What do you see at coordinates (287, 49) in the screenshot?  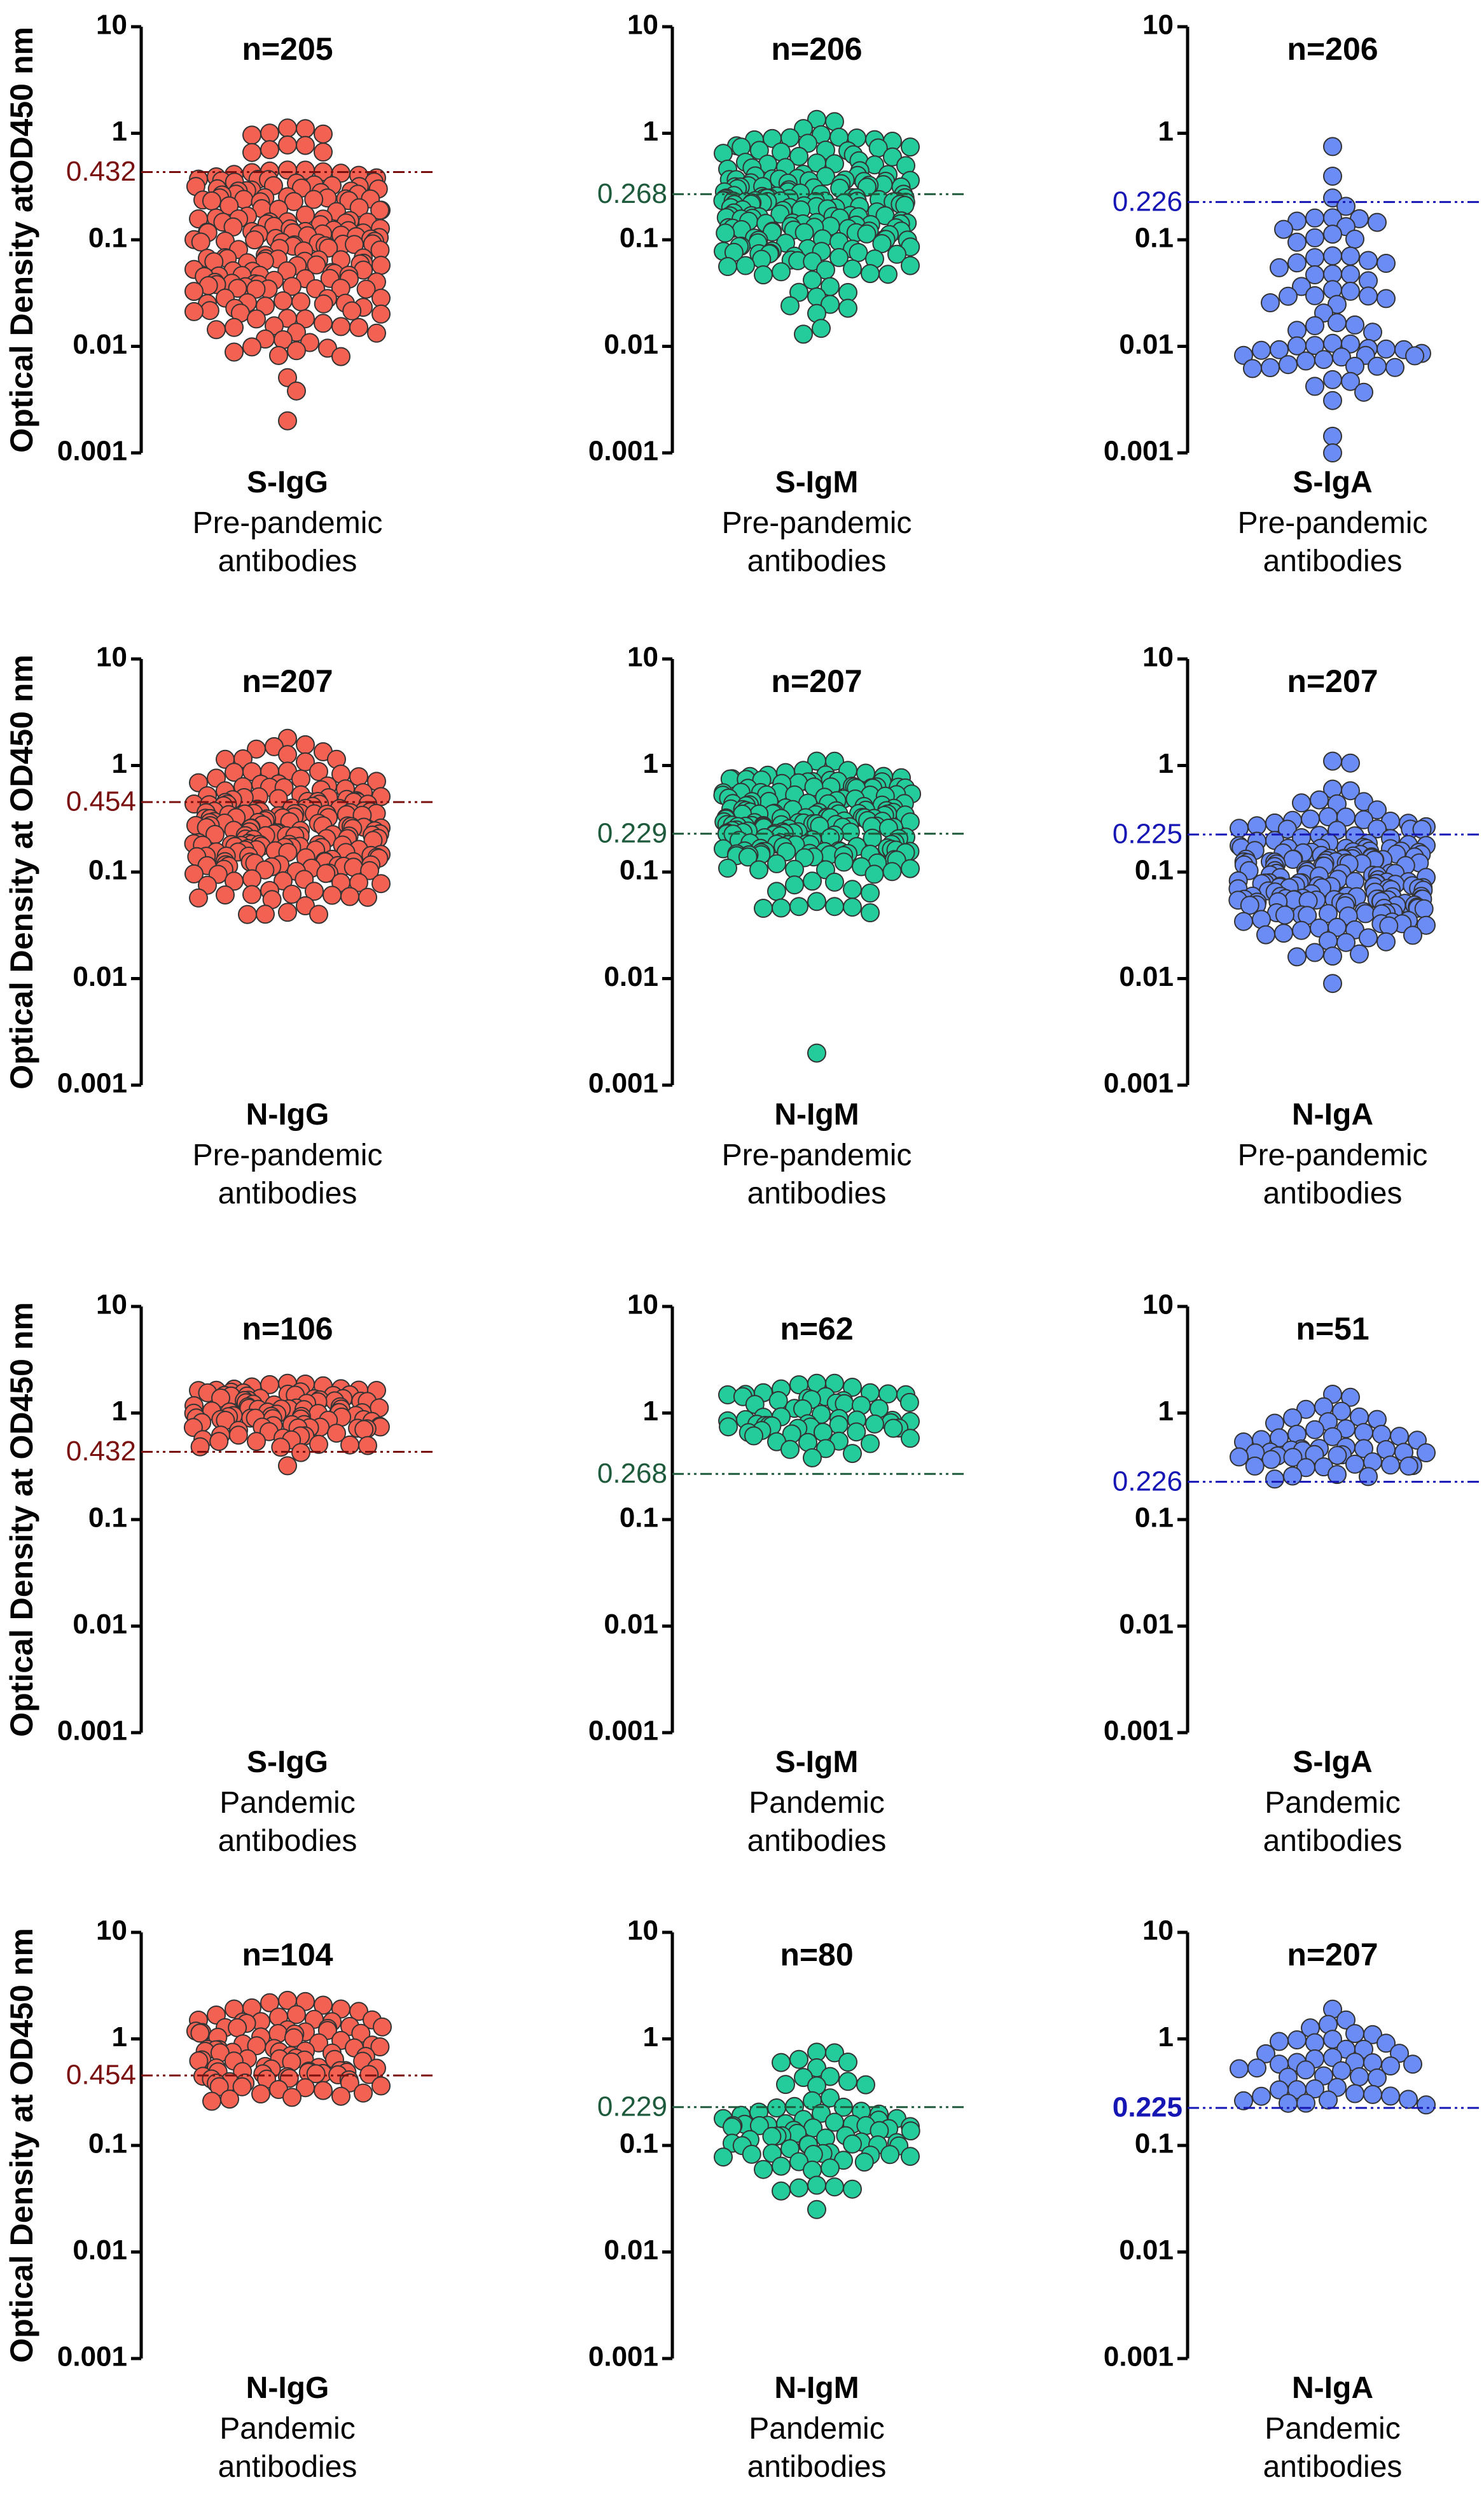 I see `n-count: n=205` at bounding box center [287, 49].